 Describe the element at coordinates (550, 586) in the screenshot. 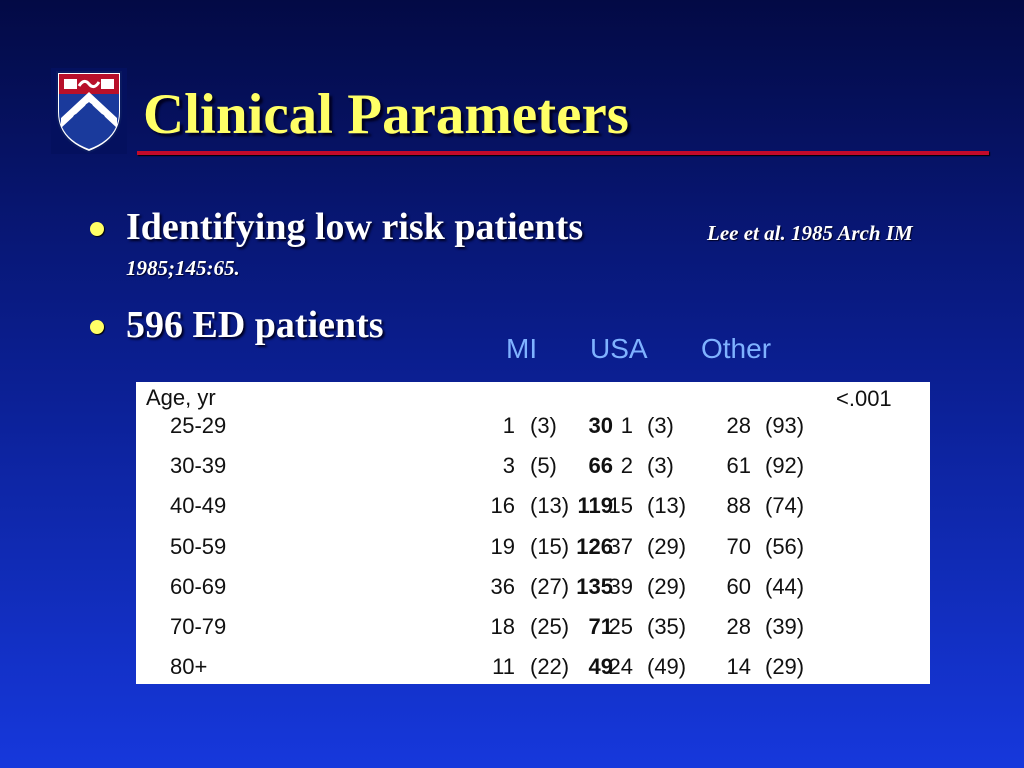

I see `mi-percent-cell: (27)` at that location.